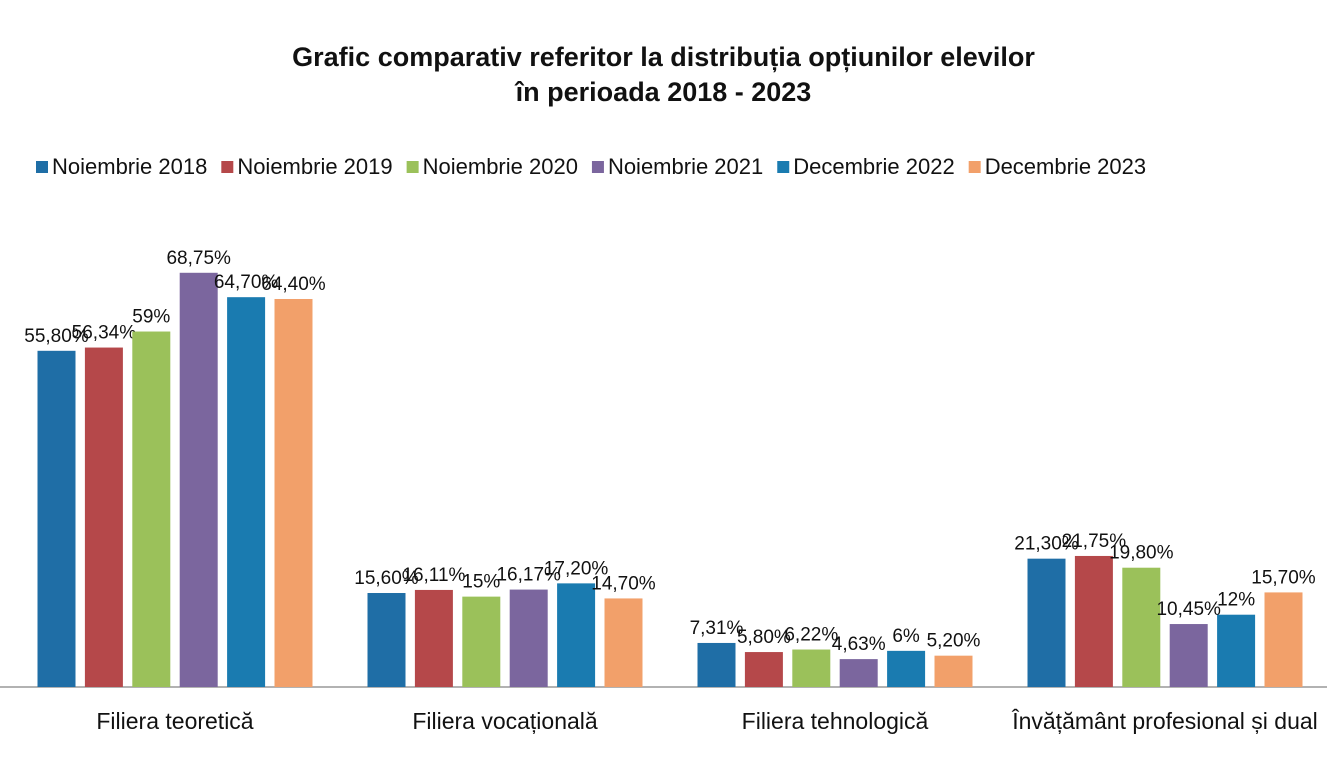 This screenshot has width=1327, height=771. Describe the element at coordinates (1283, 577) in the screenshot. I see `data-label: 15,70%` at that location.